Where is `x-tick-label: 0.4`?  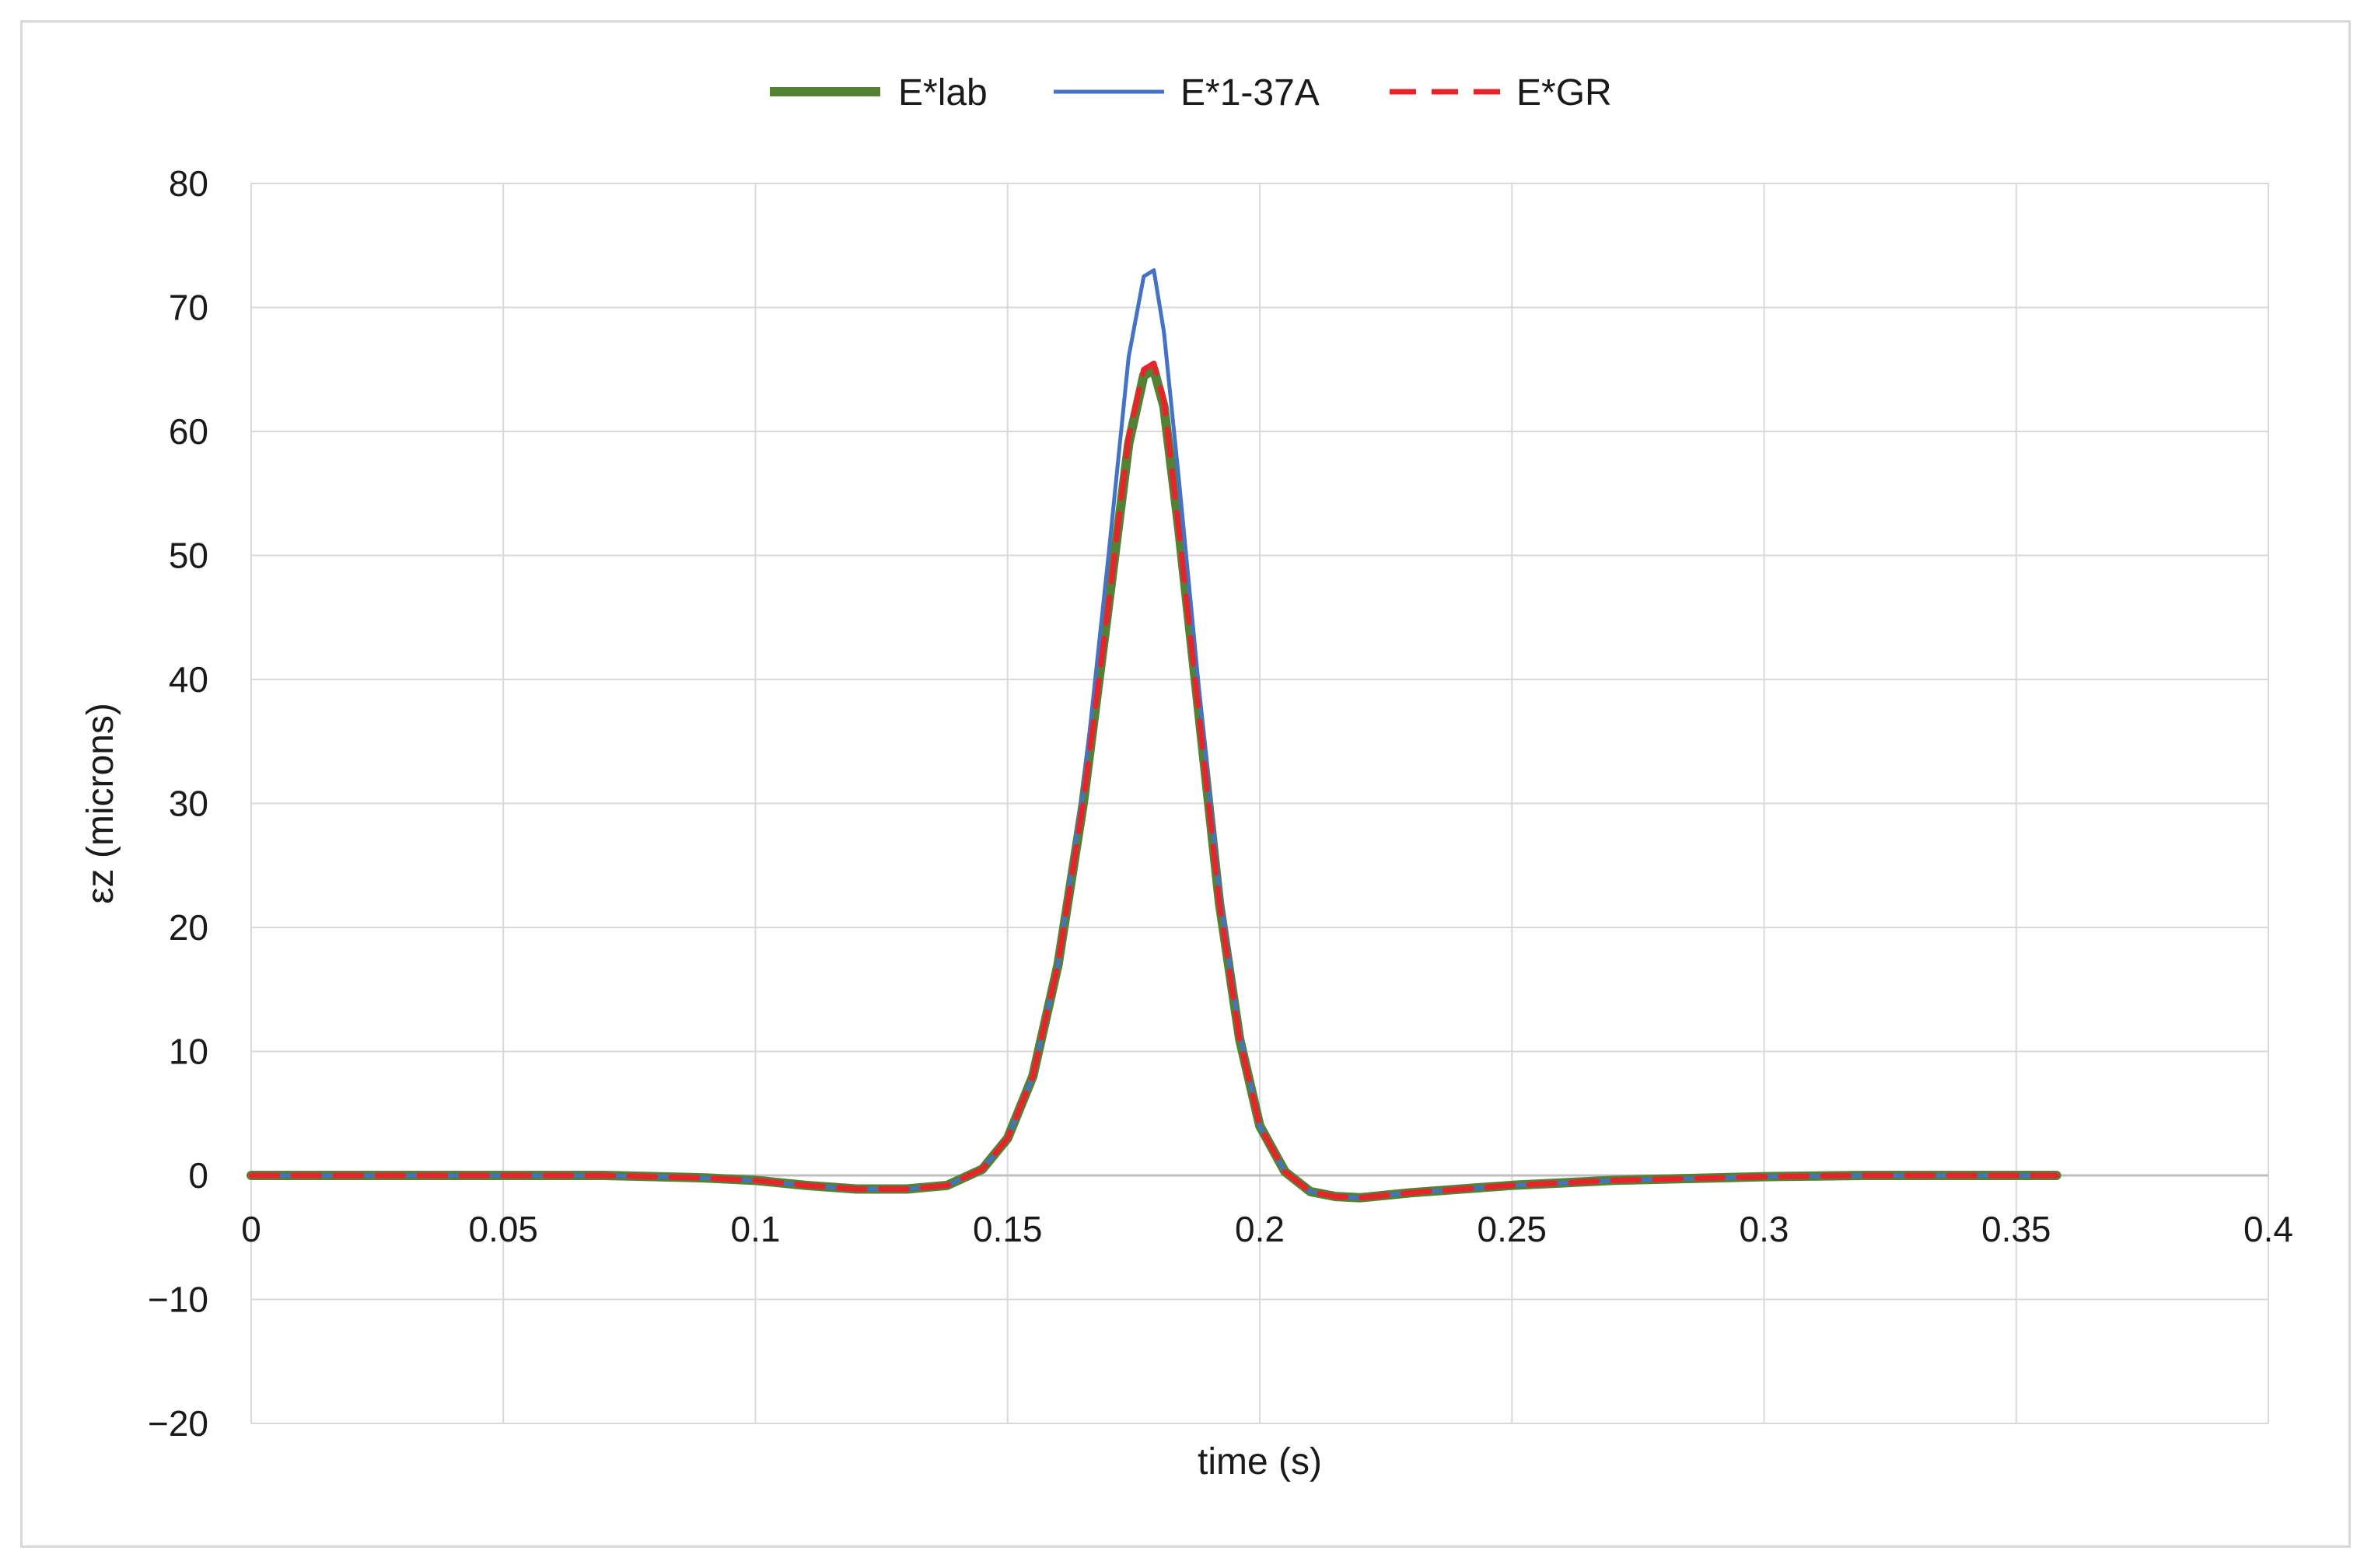 x-tick-label: 0.4 is located at coordinates (2268, 1229).